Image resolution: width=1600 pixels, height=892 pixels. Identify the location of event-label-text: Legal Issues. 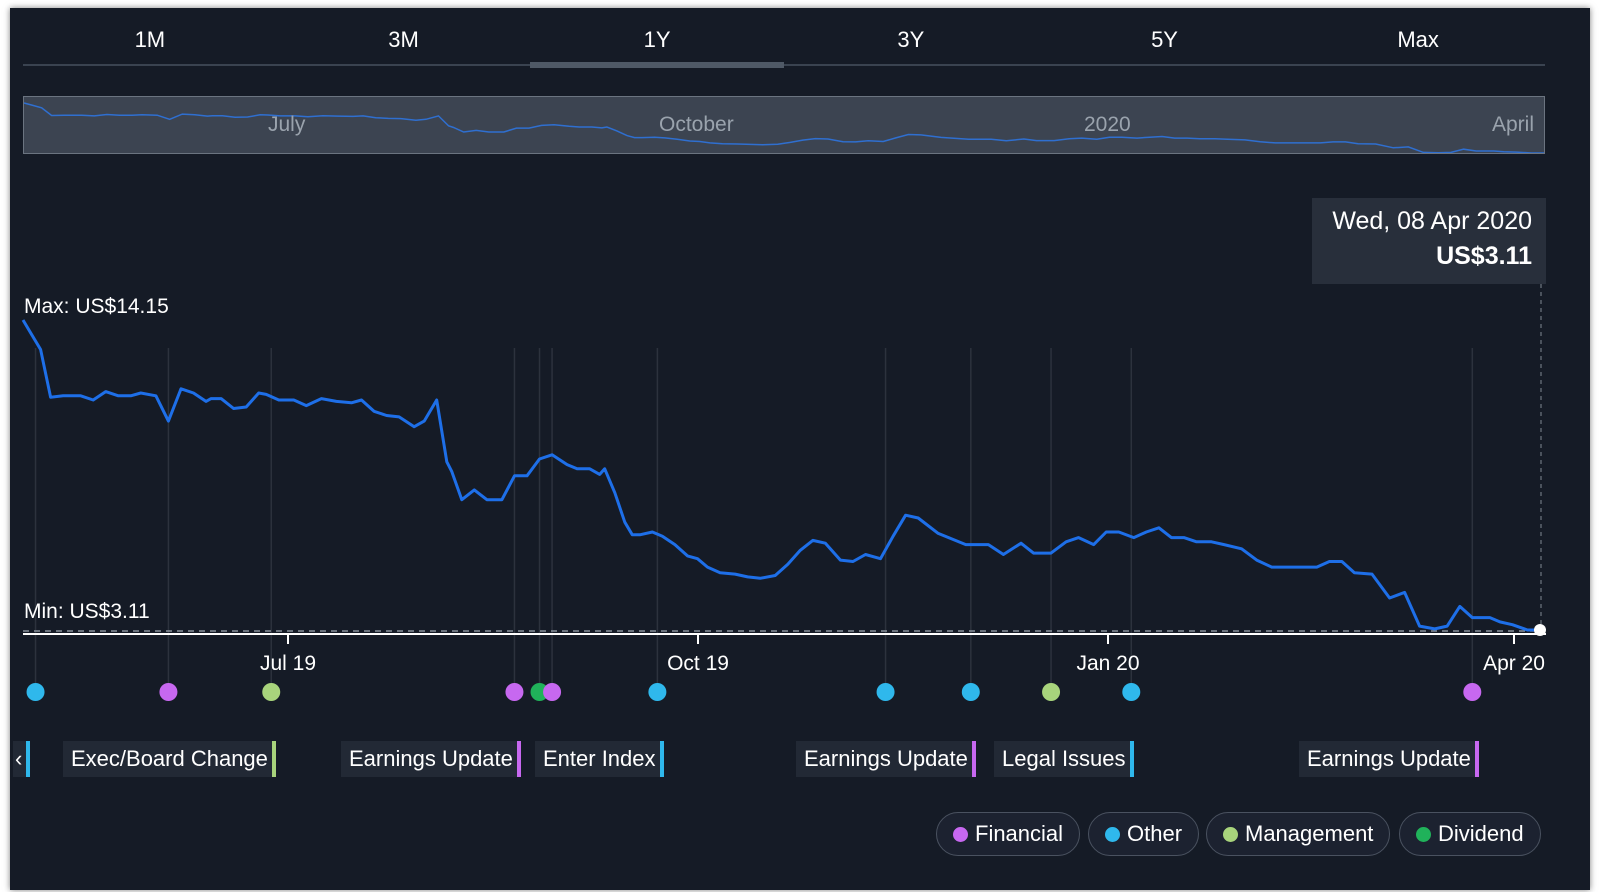
(1064, 758).